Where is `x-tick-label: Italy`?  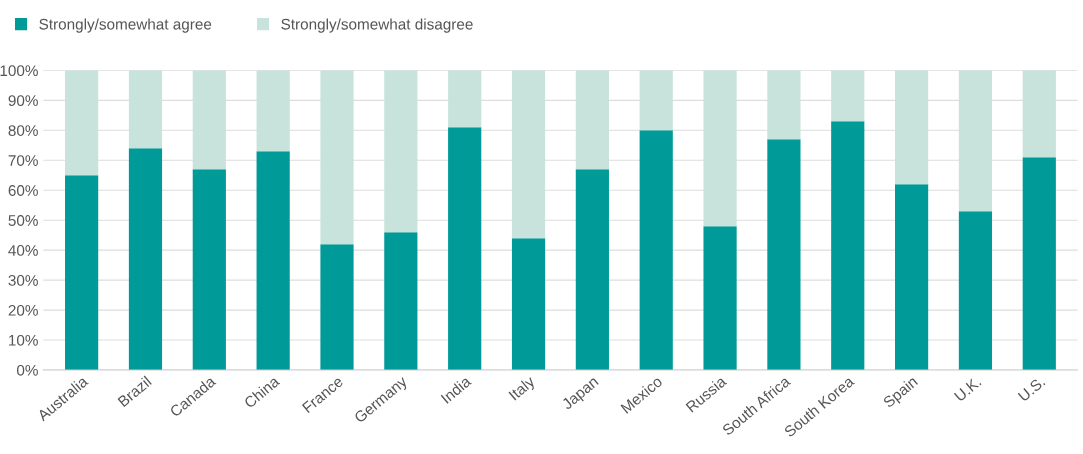 x-tick-label: Italy is located at coordinates (523, 388).